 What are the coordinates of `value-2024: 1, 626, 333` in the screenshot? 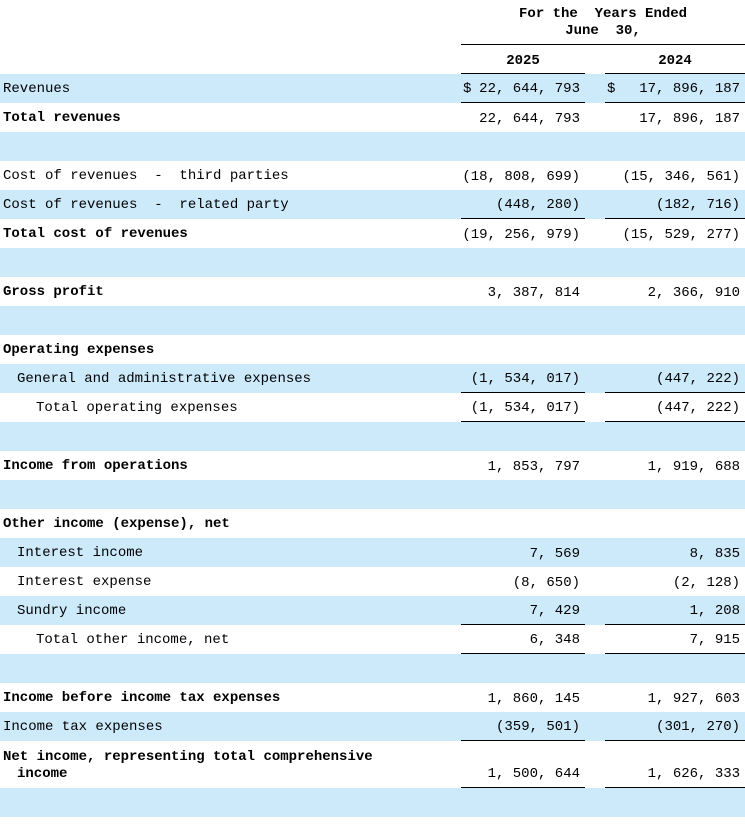 It's located at (675, 764).